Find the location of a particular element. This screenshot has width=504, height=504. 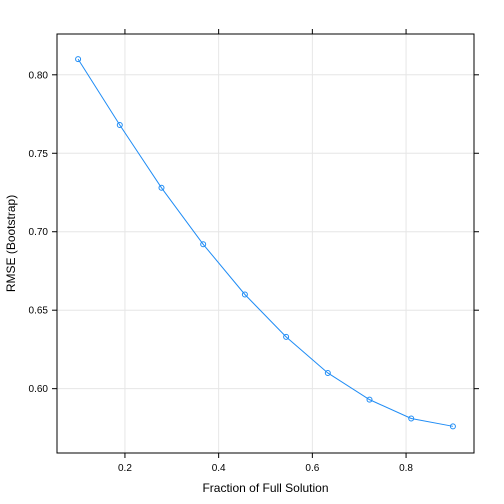

y-tick-label: 0.60 is located at coordinates (39, 389).